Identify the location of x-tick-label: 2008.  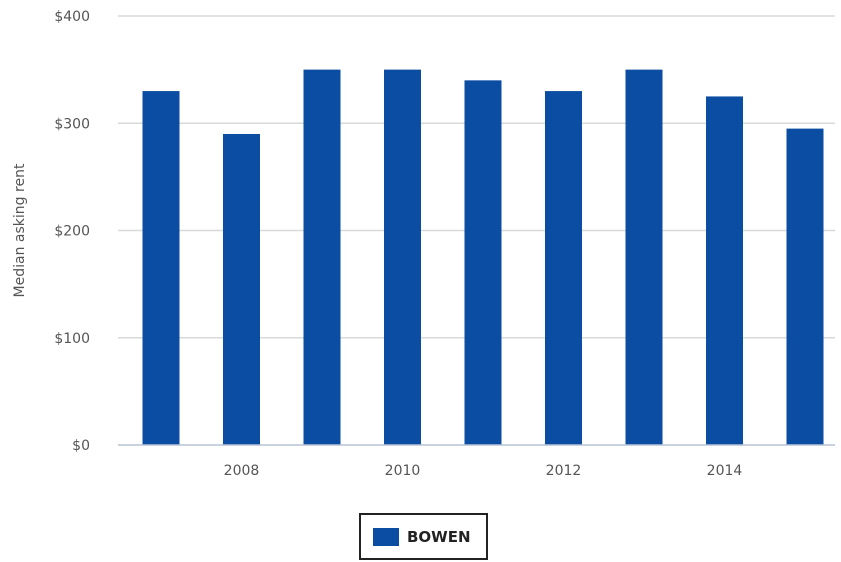
(242, 471).